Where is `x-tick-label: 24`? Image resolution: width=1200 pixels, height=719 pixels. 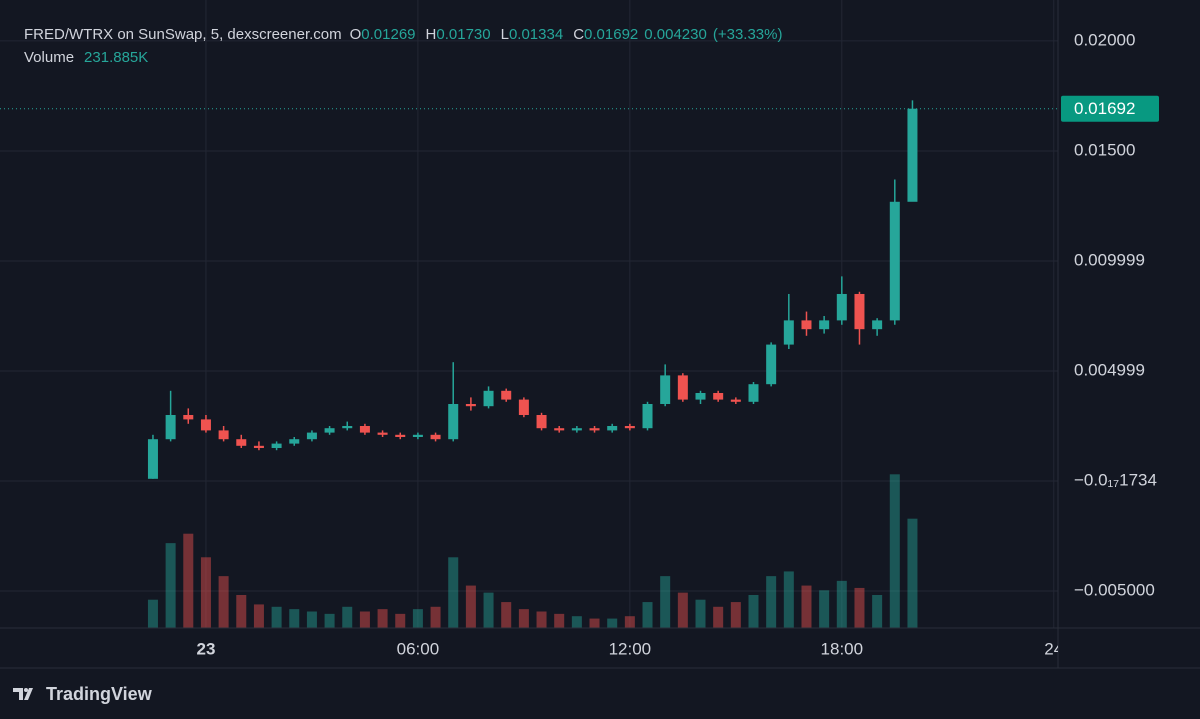 x-tick-label: 24 is located at coordinates (1053, 648).